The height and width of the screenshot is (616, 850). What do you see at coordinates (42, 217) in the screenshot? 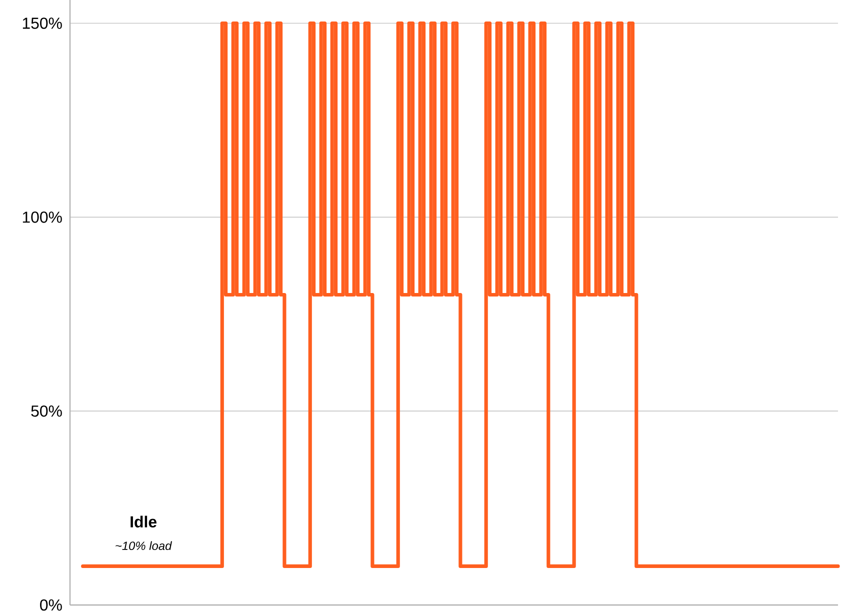
I see `y-tick-label: 100%` at bounding box center [42, 217].